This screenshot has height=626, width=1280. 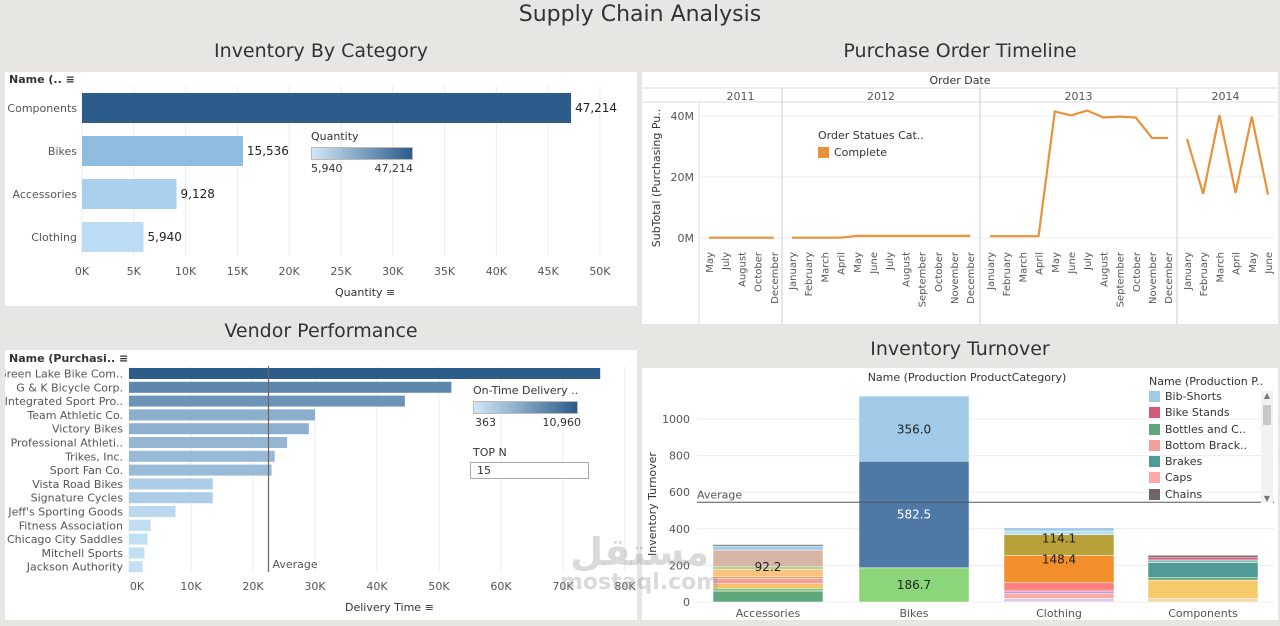 What do you see at coordinates (600, 271) in the screenshot?
I see `inventory-x-tick: 50K` at bounding box center [600, 271].